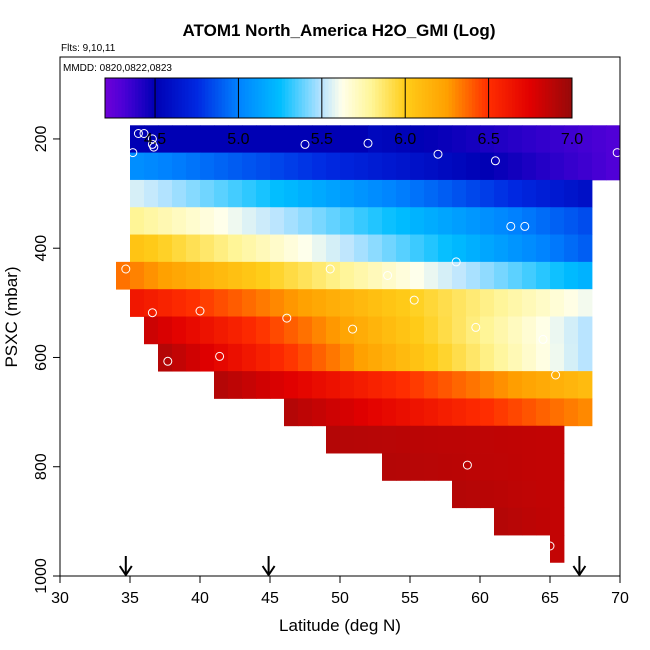  I want to click on y-tick-label: 800, so click(41, 466).